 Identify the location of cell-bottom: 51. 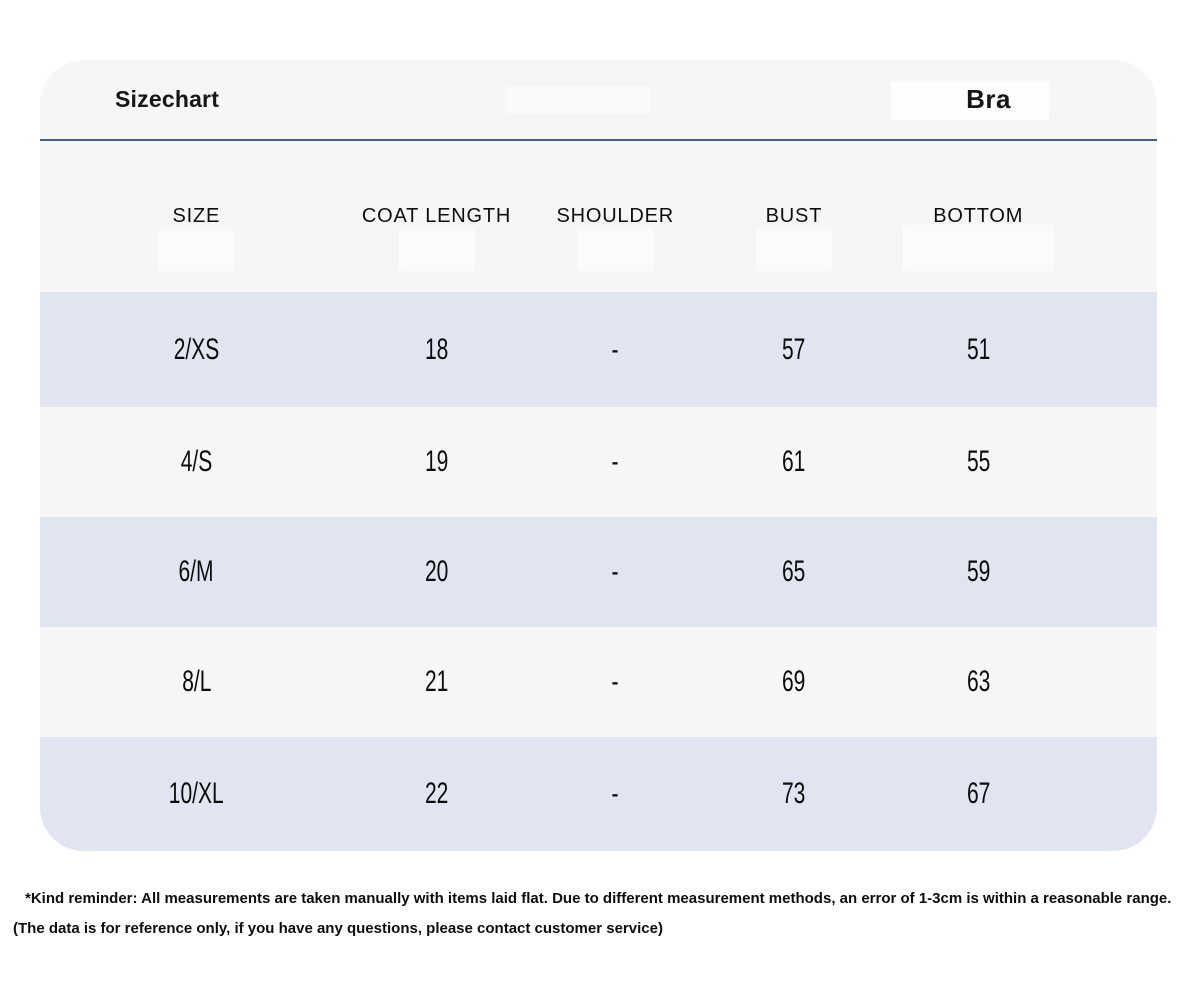
(978, 349).